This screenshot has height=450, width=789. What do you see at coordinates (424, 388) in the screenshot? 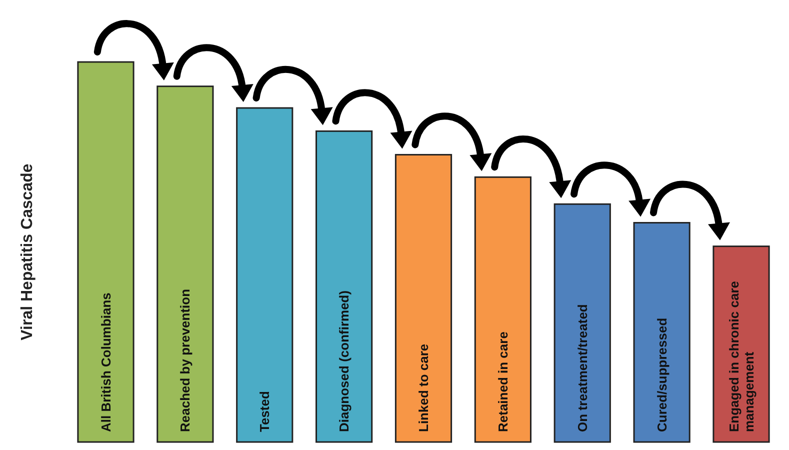
I see `x-tick-label: Linked to care` at bounding box center [424, 388].